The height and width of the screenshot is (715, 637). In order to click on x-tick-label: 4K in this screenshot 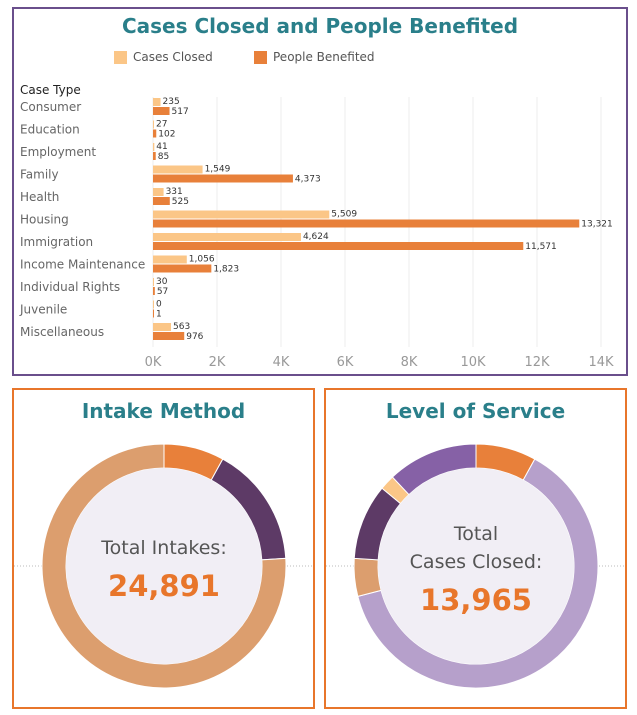, I will do `click(281, 362)`.